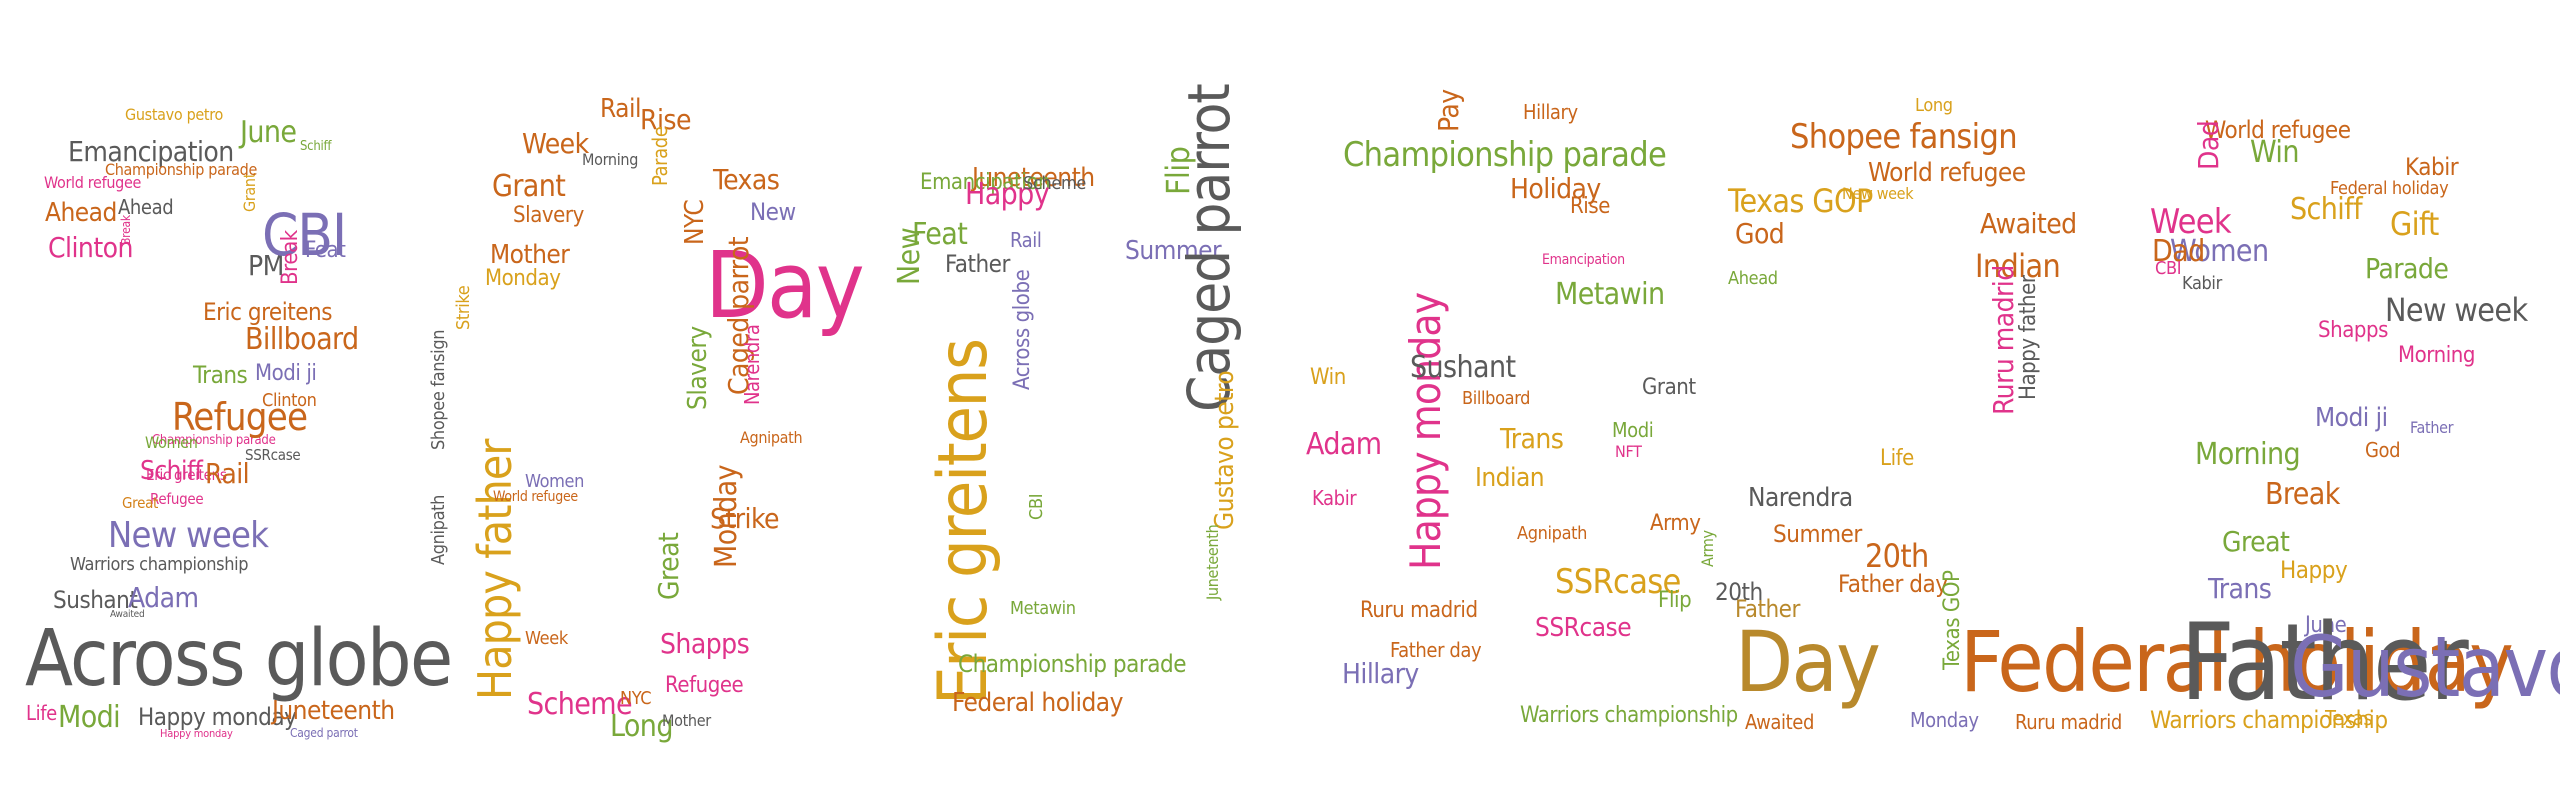 Image resolution: width=2560 pixels, height=800 pixels. I want to click on word-cloud-word: Metawin, so click(1610, 294).